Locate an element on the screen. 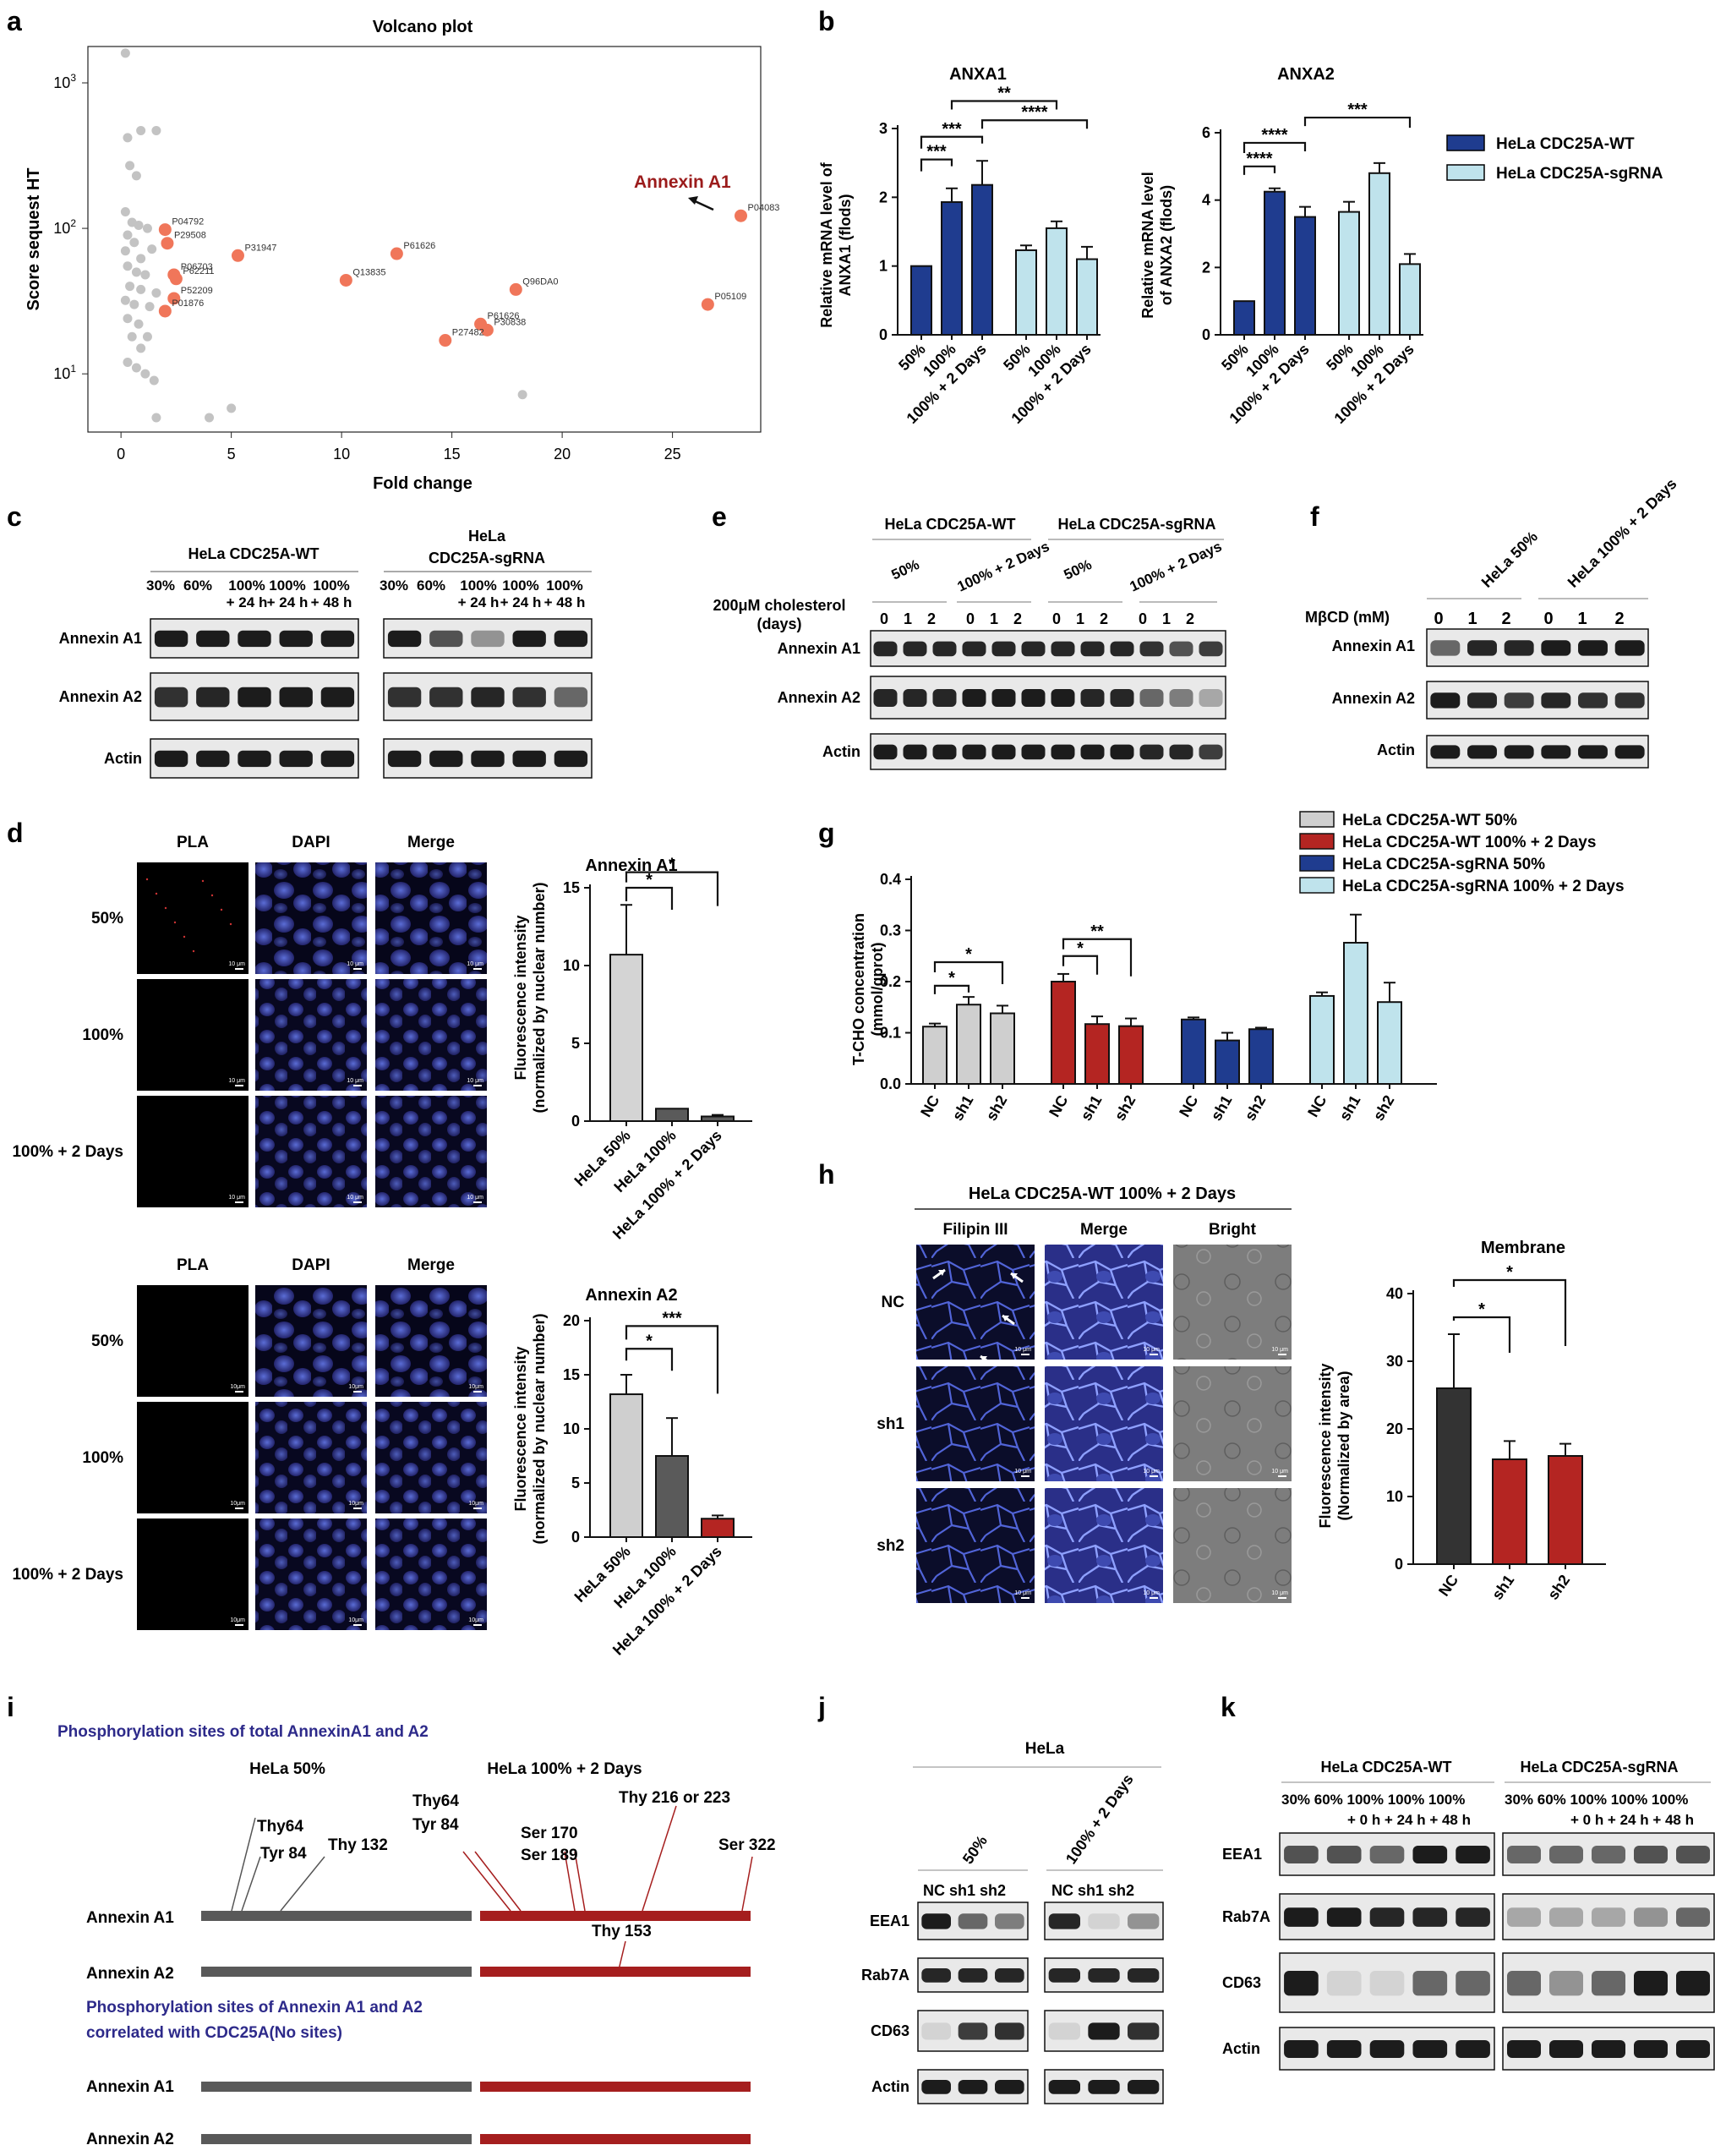  j-sub-1: 50% is located at coordinates (975, 1849).